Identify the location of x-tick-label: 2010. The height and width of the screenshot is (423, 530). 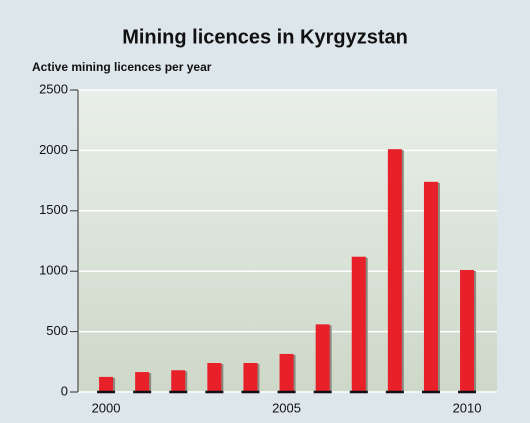
(467, 407).